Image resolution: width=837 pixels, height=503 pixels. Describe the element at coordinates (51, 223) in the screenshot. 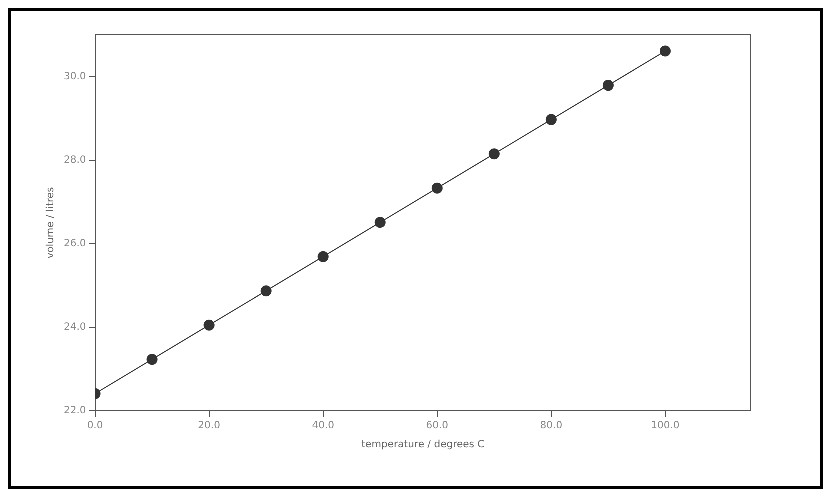

I see `y-axis-title: volume / litres` at that location.